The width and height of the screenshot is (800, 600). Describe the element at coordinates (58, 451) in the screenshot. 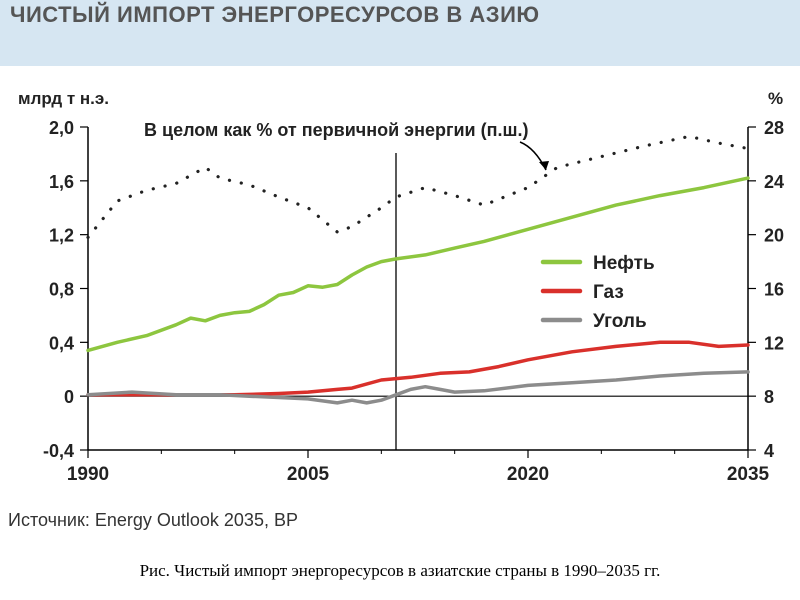

I see `y-left-tick-label: -0,4` at that location.